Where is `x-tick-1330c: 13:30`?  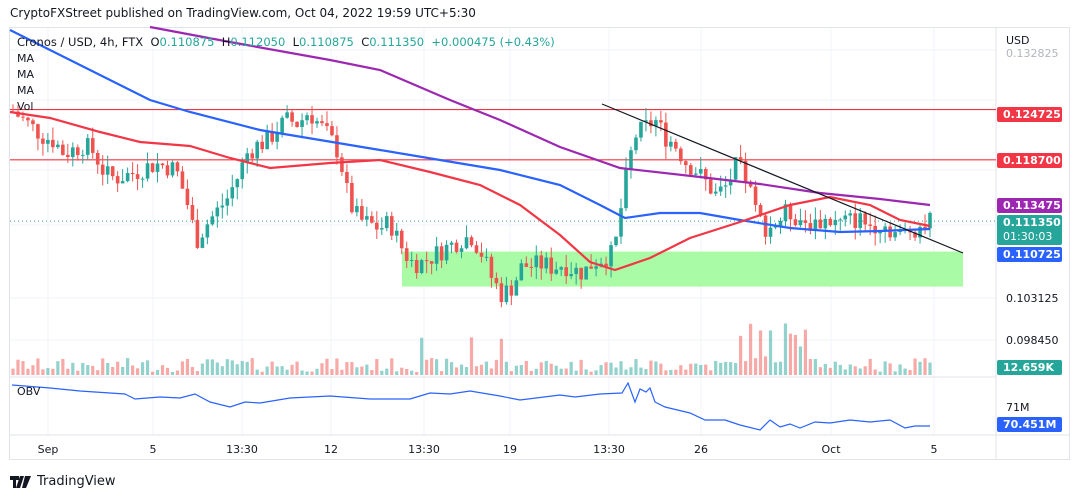 x-tick-1330c: 13:30 is located at coordinates (609, 449).